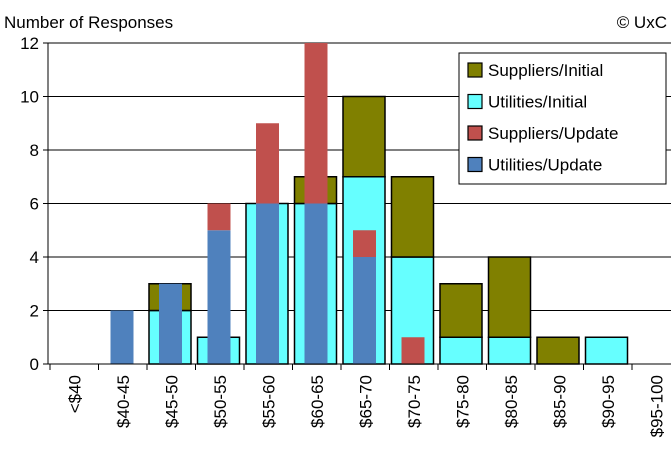 This screenshot has width=671, height=455. I want to click on legend-label: Utilities/Update, so click(545, 165).